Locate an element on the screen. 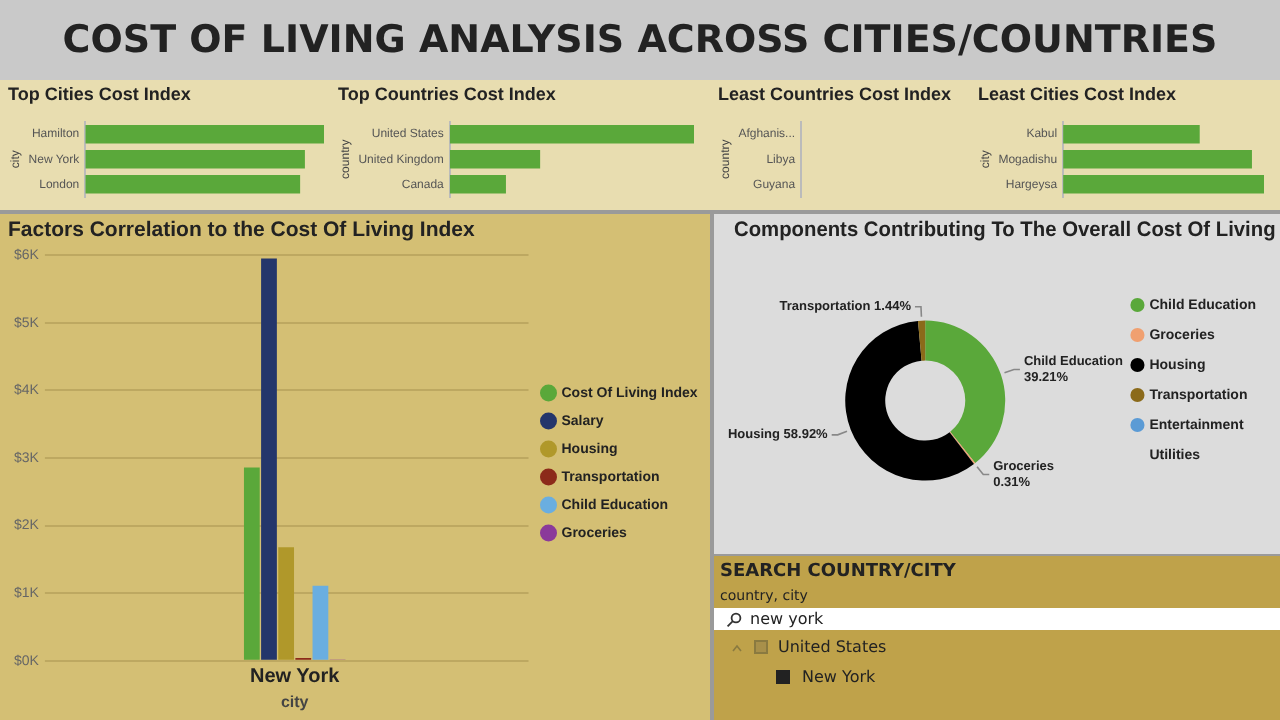 This screenshot has width=1280, height=720. text: SEARCH COUNTRY/CITY is located at coordinates (839, 572).